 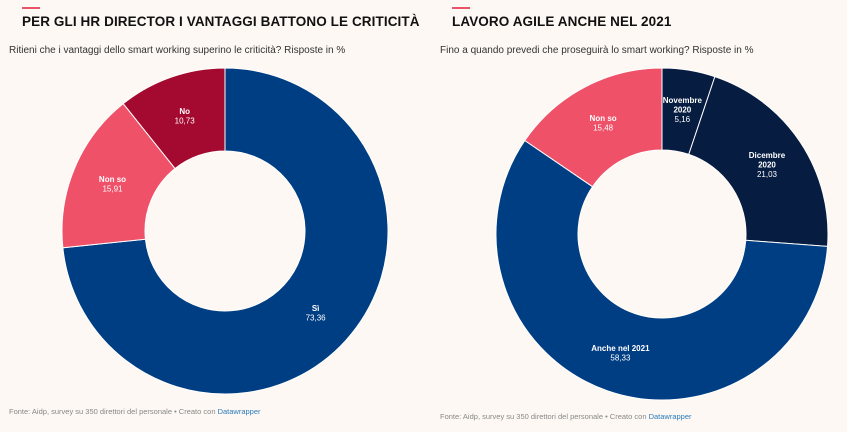 I want to click on slice-label-s: Sì 73,36, so click(x=316, y=313).